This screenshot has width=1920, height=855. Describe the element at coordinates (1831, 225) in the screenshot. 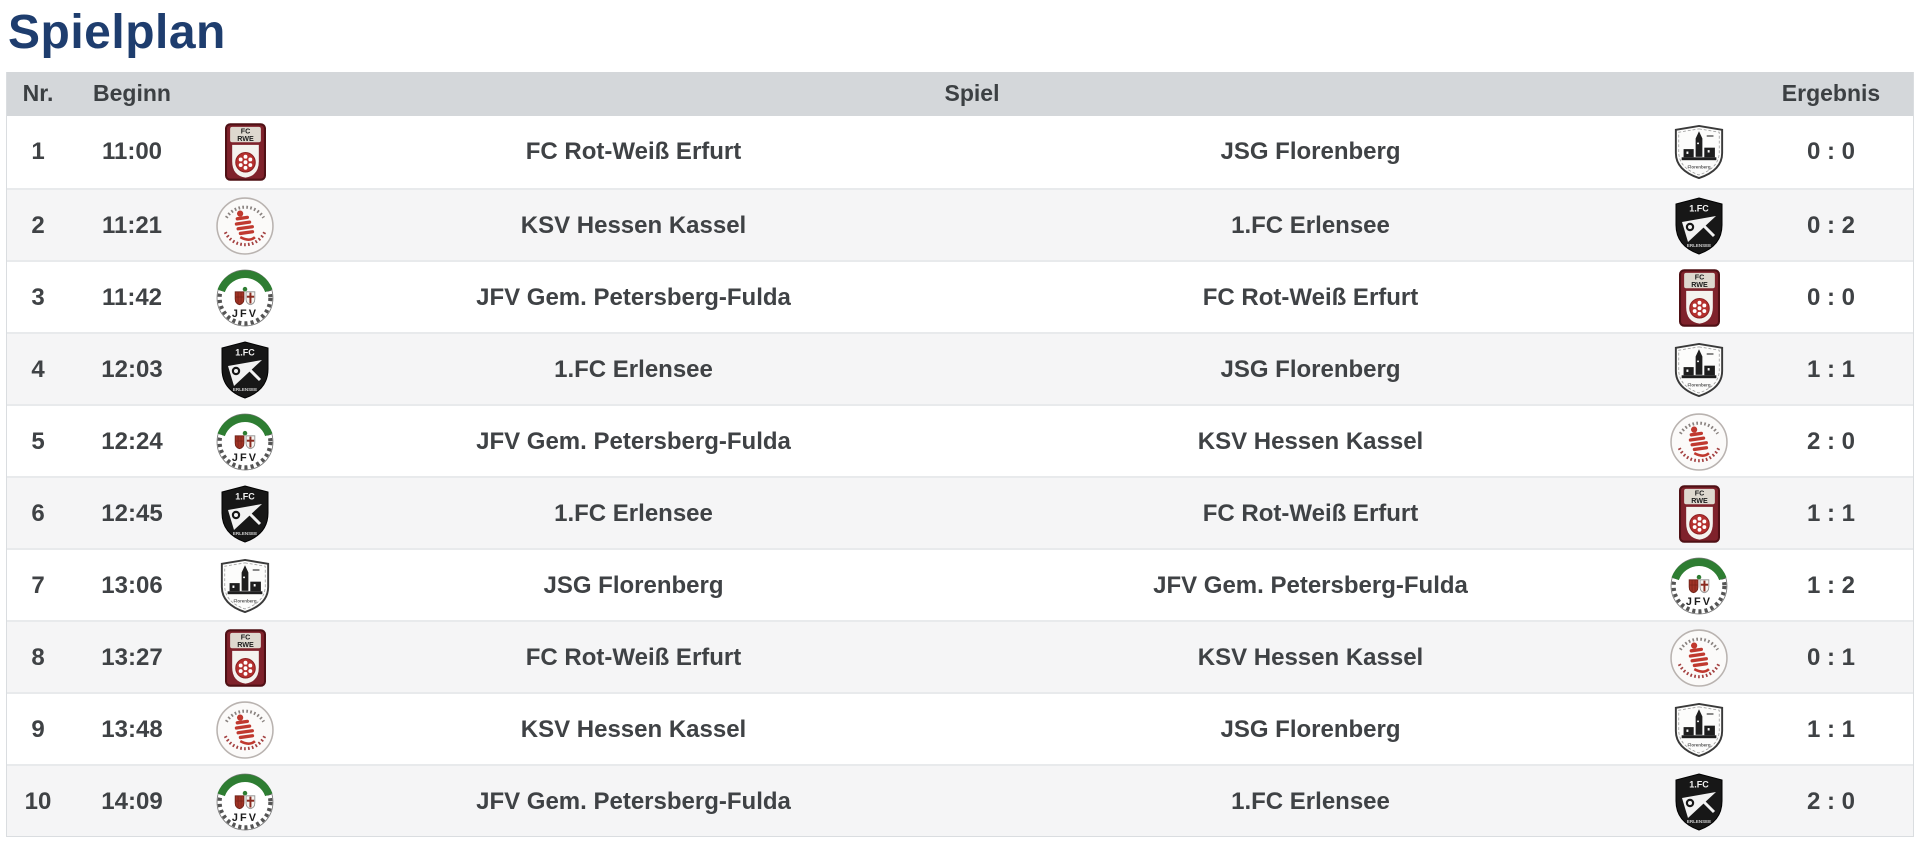

I see `match-score: 0 : 2` at that location.